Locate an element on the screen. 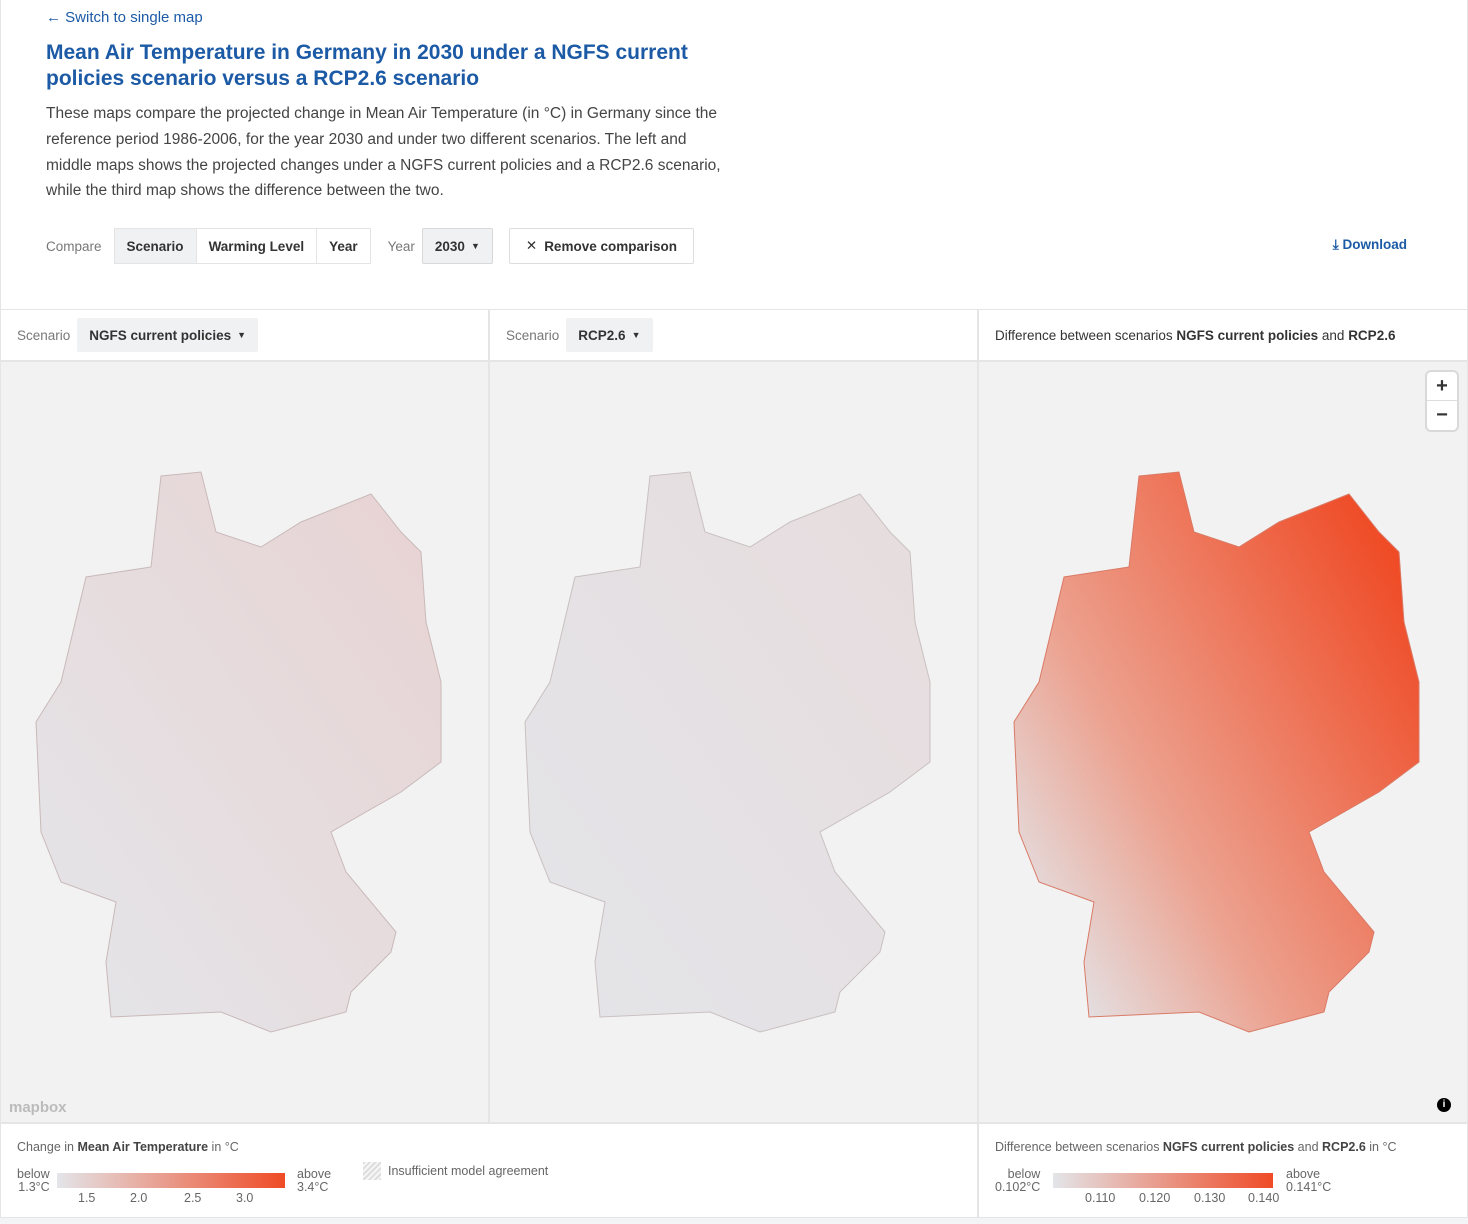 This screenshot has width=1468, height=1224. legend-color-bar is located at coordinates (171, 1180).